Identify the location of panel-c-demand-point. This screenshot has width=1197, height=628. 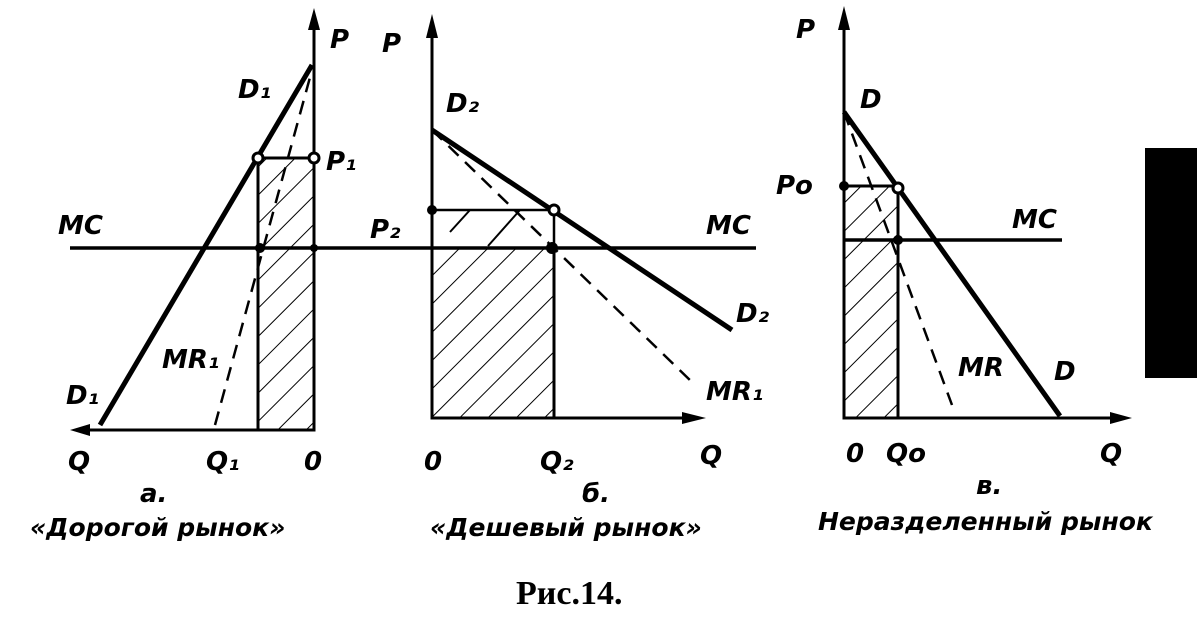
(898, 188).